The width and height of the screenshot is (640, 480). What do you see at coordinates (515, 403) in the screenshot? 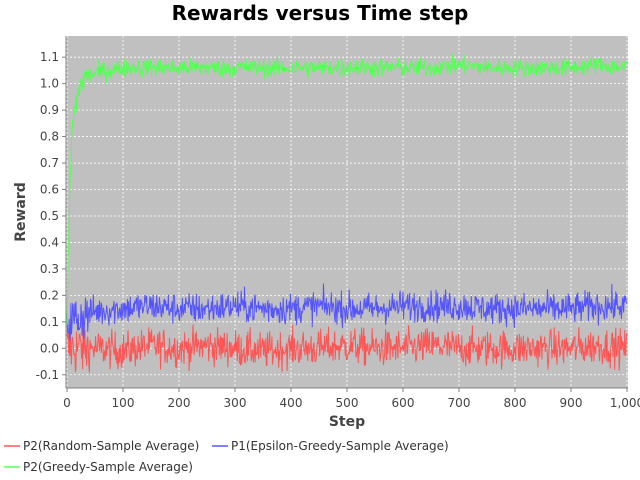
I see `x-tick-label: 800` at bounding box center [515, 403].